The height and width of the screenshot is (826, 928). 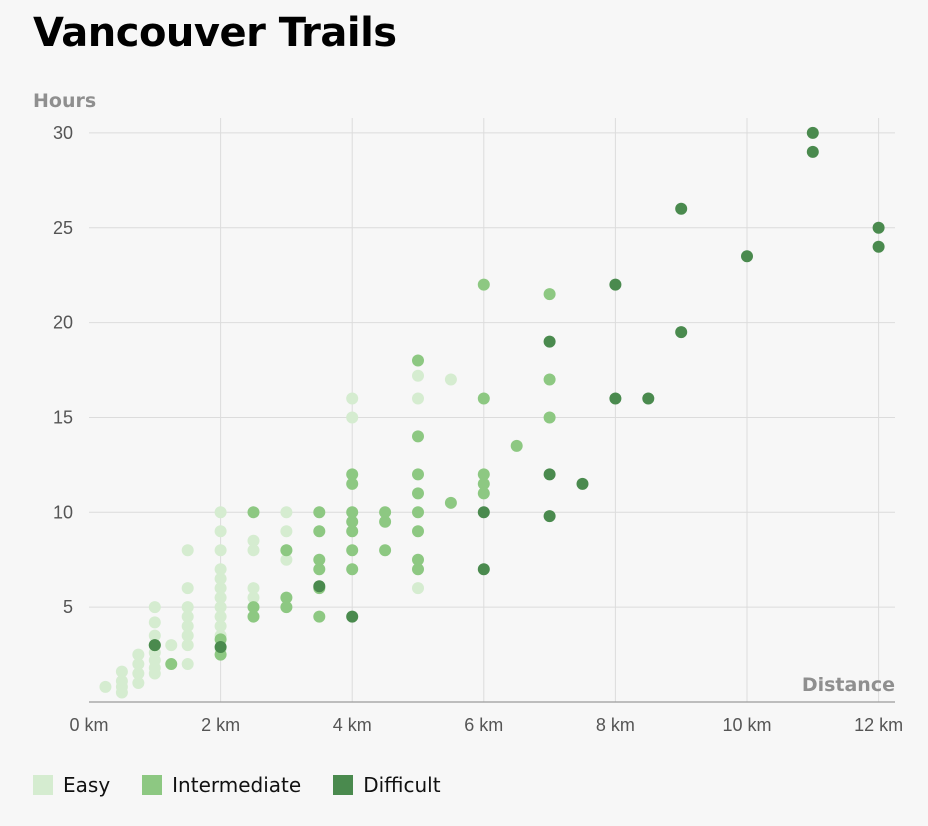 I want to click on legend-label: Difficult, so click(x=402, y=785).